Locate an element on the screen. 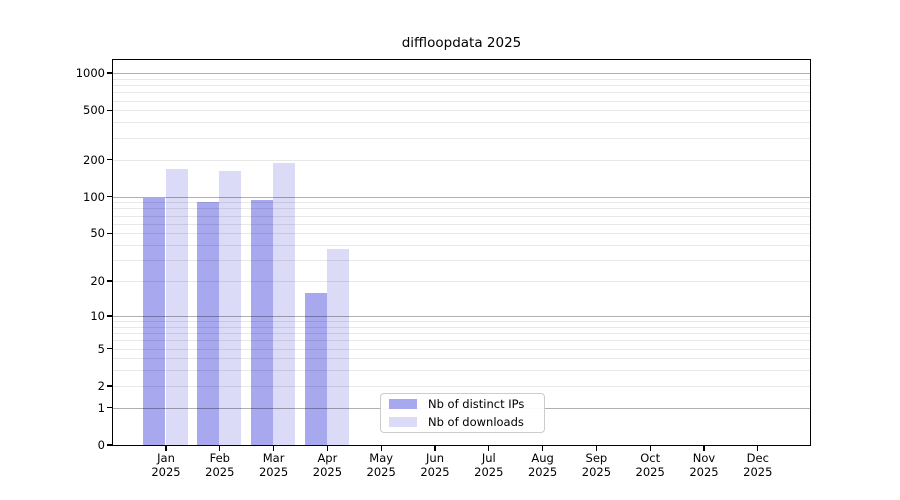 The width and height of the screenshot is (900, 500). x-tick-month: Jul is located at coordinates (488, 458).